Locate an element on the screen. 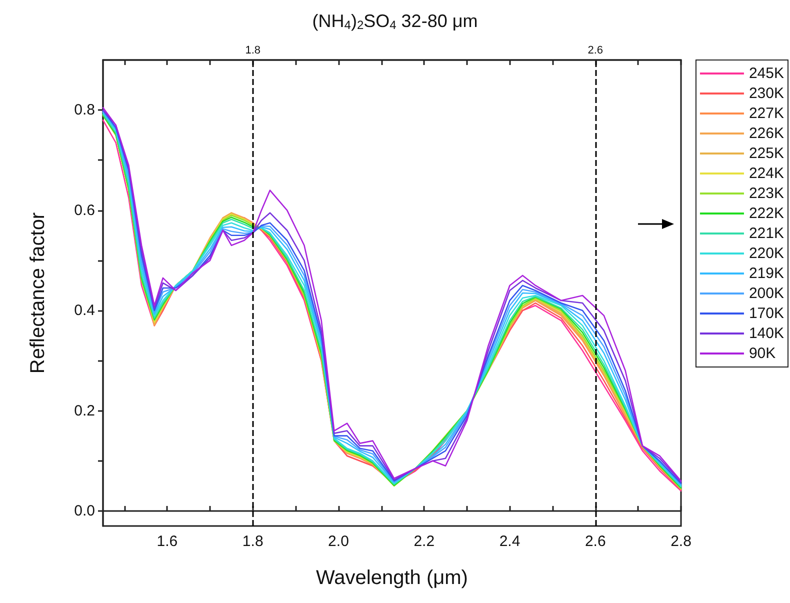  y-tick-label: 0.0 is located at coordinates (84, 511).